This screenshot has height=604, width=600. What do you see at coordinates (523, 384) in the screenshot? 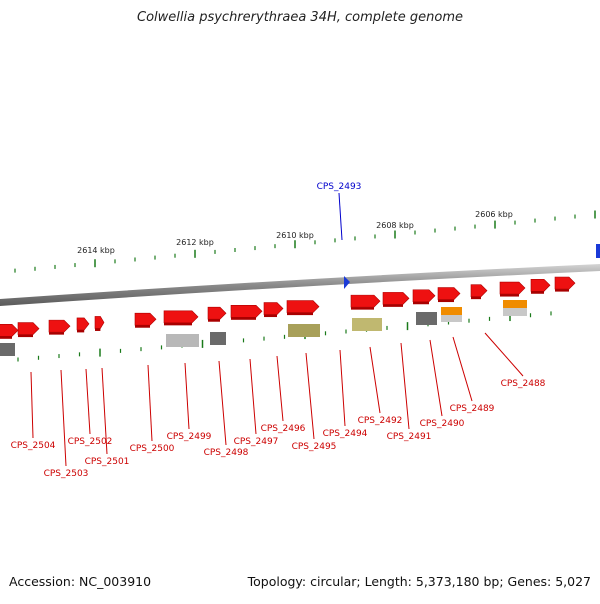
I see `gene-label: CPS_2488` at bounding box center [523, 384].